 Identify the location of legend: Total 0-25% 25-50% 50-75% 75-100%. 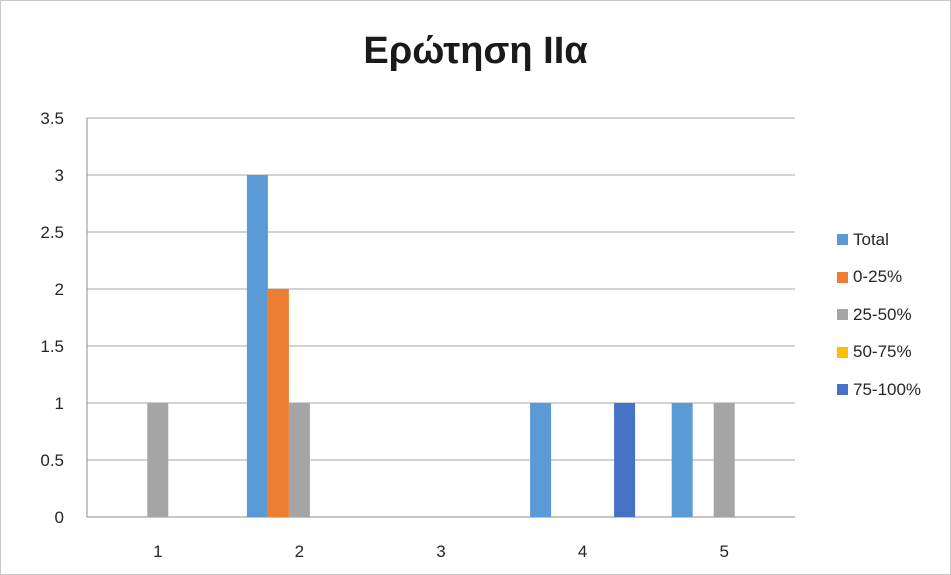
(879, 324).